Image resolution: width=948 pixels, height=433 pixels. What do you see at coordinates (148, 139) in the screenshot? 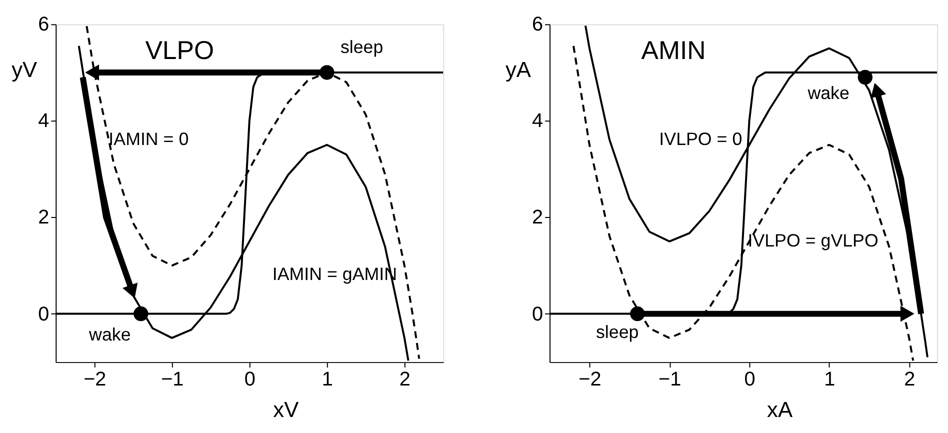
I see `annotation: IAMIN = 0` at bounding box center [148, 139].